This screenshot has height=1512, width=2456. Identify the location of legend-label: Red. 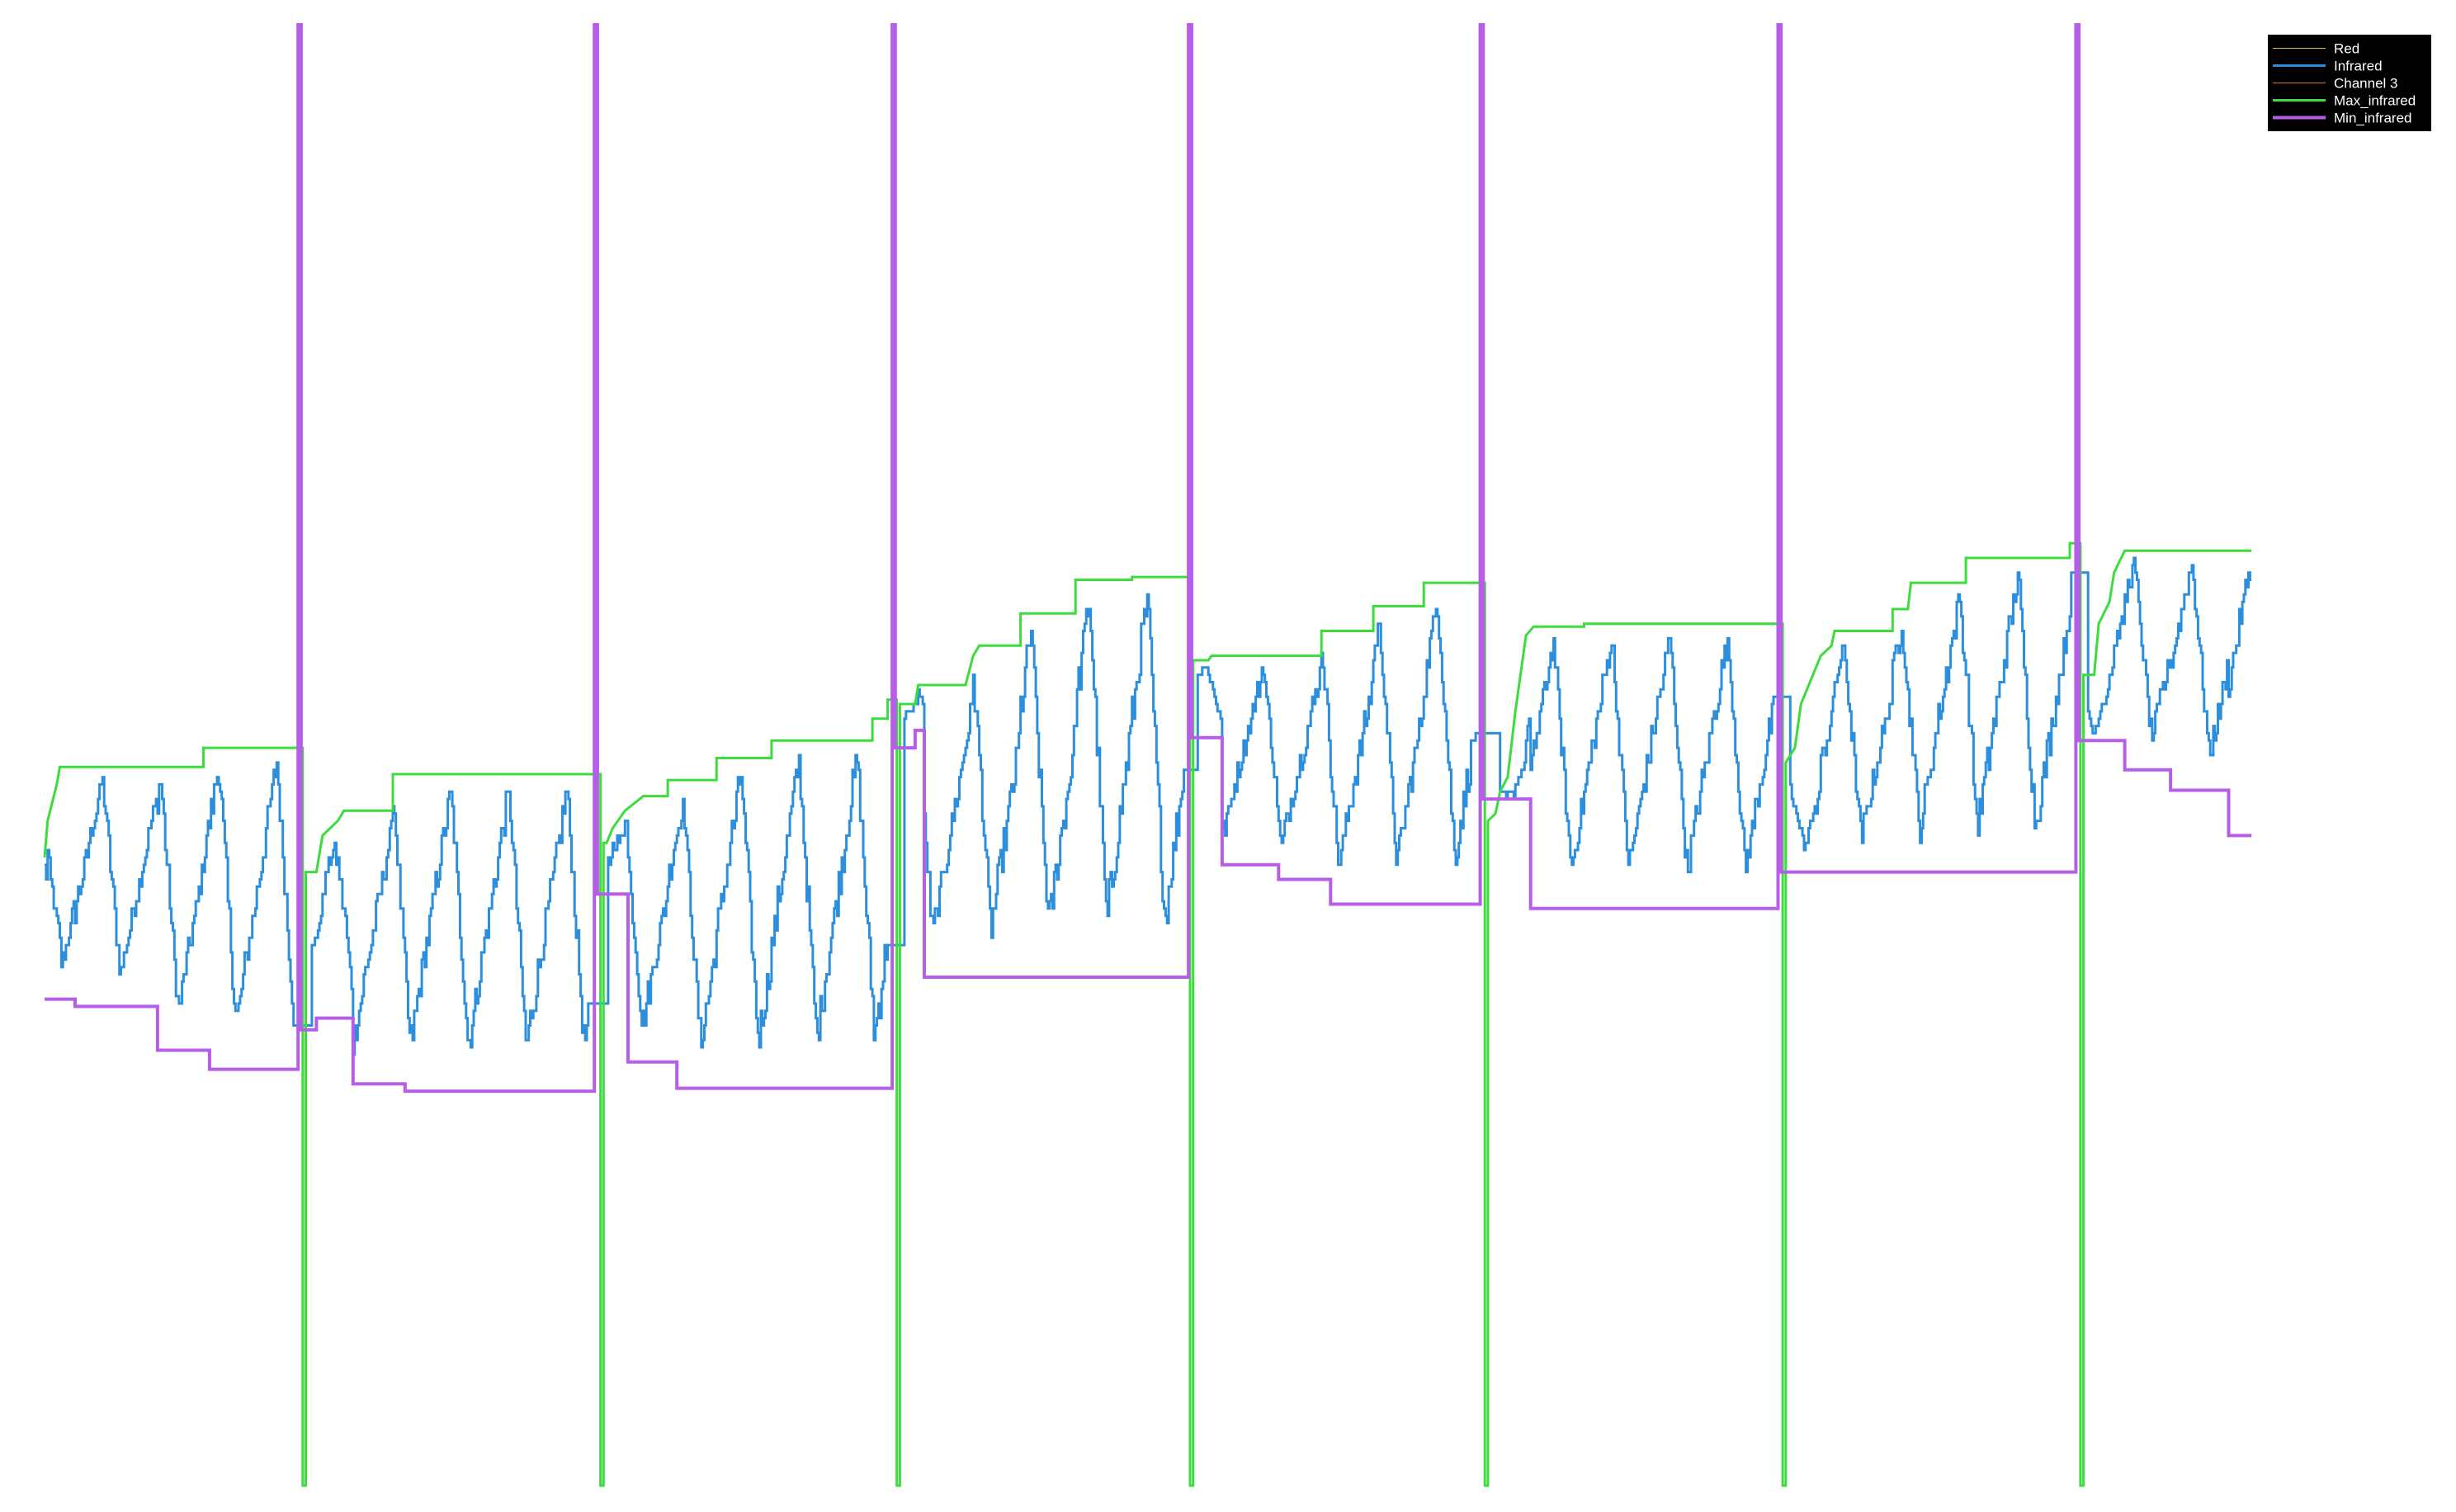
(2347, 49).